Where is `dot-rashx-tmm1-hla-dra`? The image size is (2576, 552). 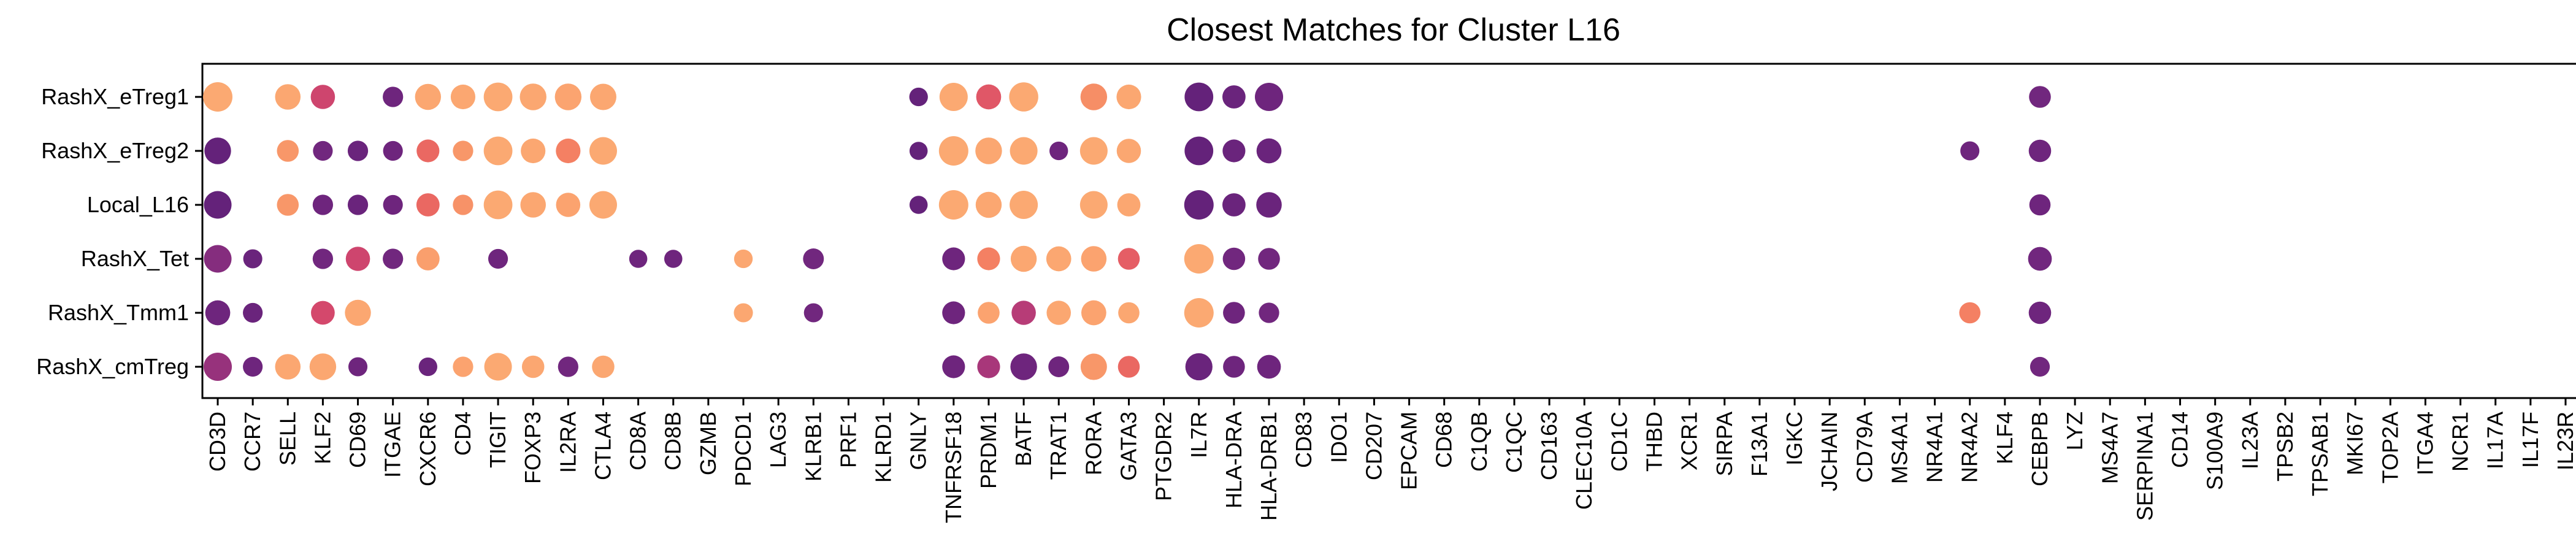 dot-rashx-tmm1-hla-dra is located at coordinates (1234, 313).